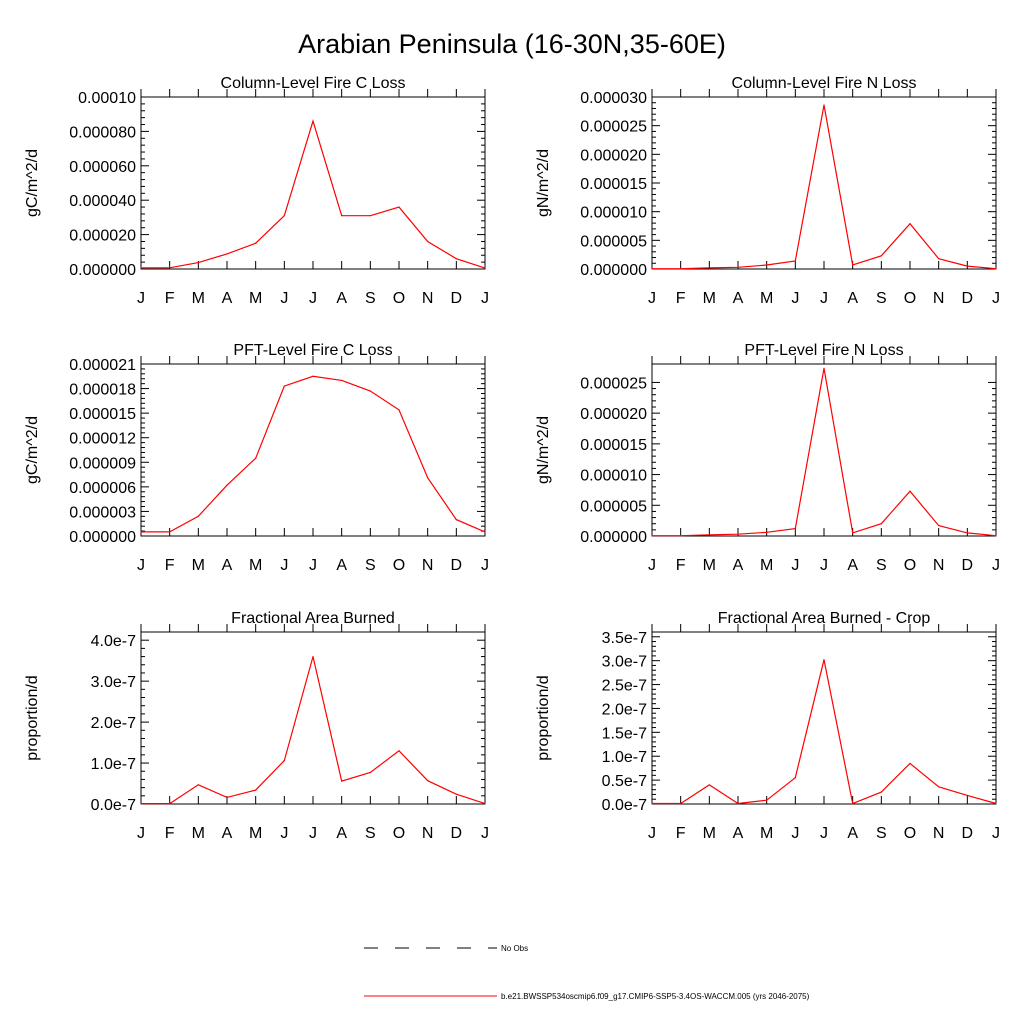 The image size is (1024, 1024). Describe the element at coordinates (102, 488) in the screenshot. I see `y-tick-label: 0.000006` at that location.